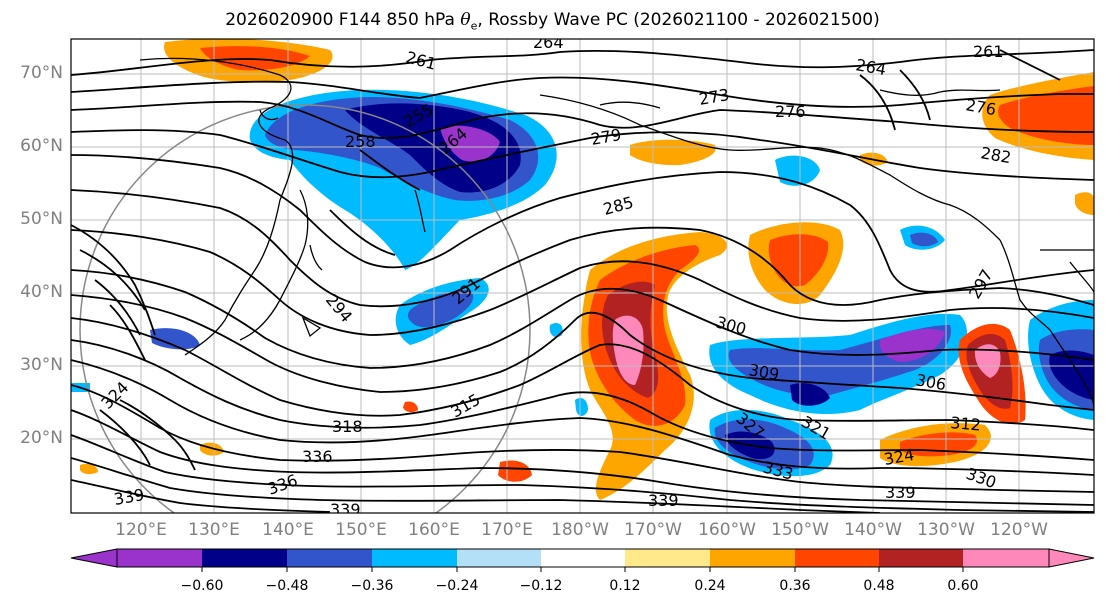  Describe the element at coordinates (372, 586) in the screenshot. I see `colorbar-tick-label: −0.36` at that location.